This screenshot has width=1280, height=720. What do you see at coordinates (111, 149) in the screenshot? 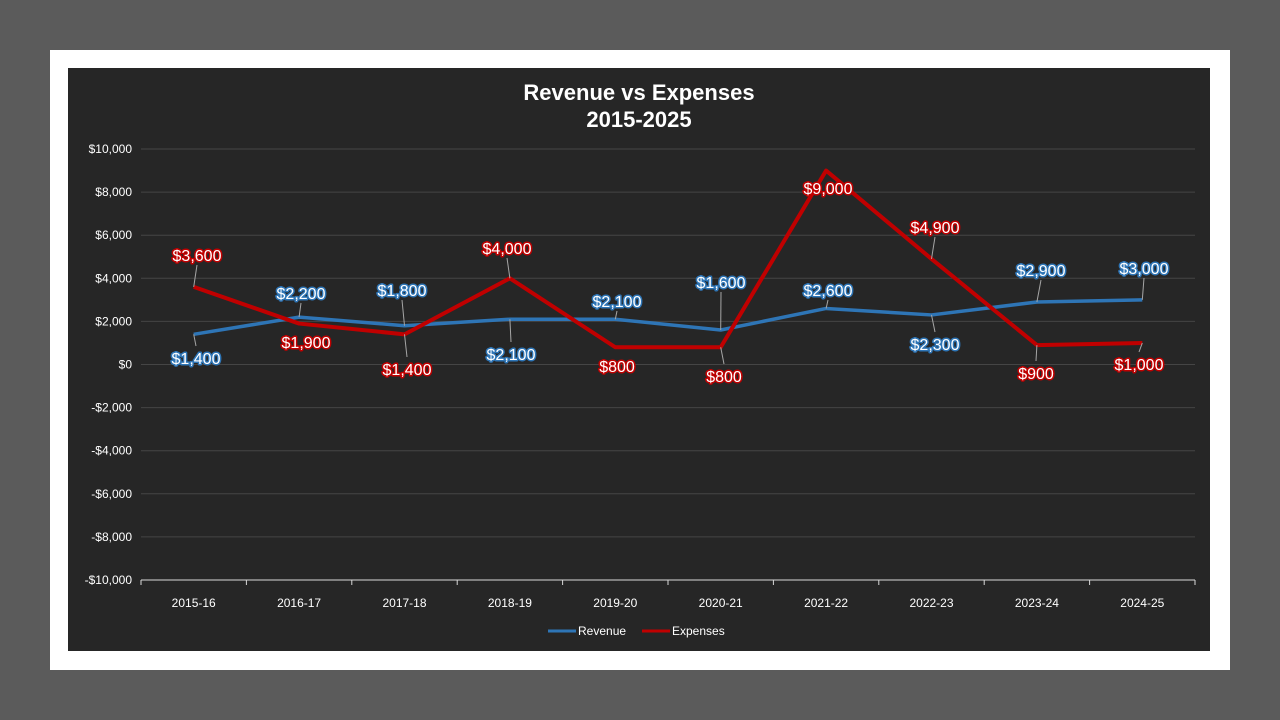
I see `y-tick-label: $10,000` at bounding box center [111, 149].